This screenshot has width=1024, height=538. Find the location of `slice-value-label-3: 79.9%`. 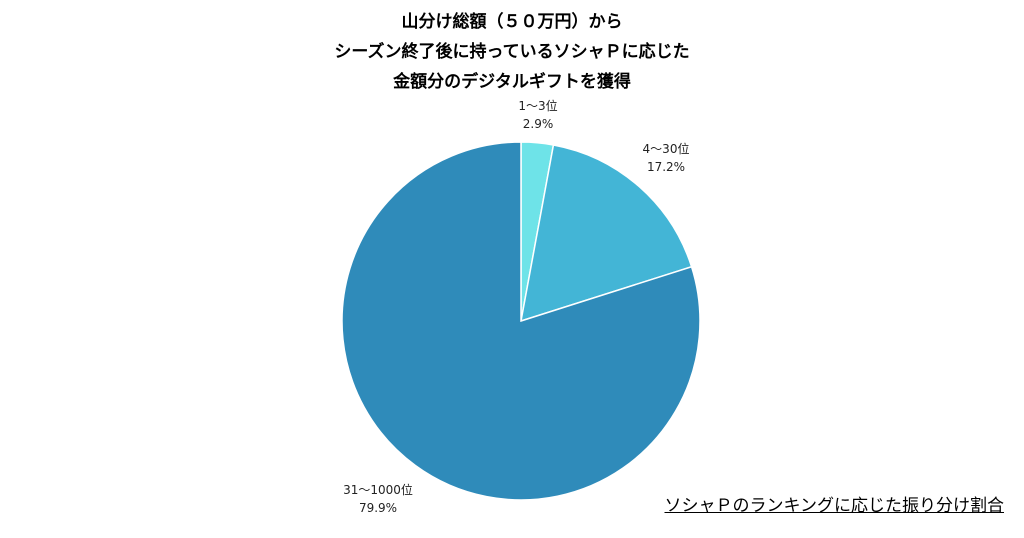

slice-value-label-3: 79.9% is located at coordinates (378, 508).